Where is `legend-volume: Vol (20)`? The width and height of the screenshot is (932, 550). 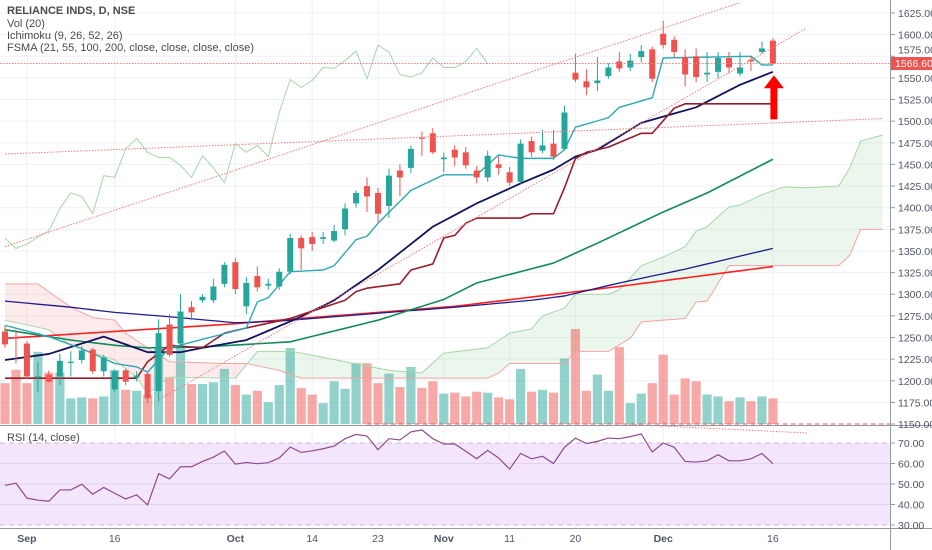 legend-volume: Vol (20) is located at coordinates (26, 24).